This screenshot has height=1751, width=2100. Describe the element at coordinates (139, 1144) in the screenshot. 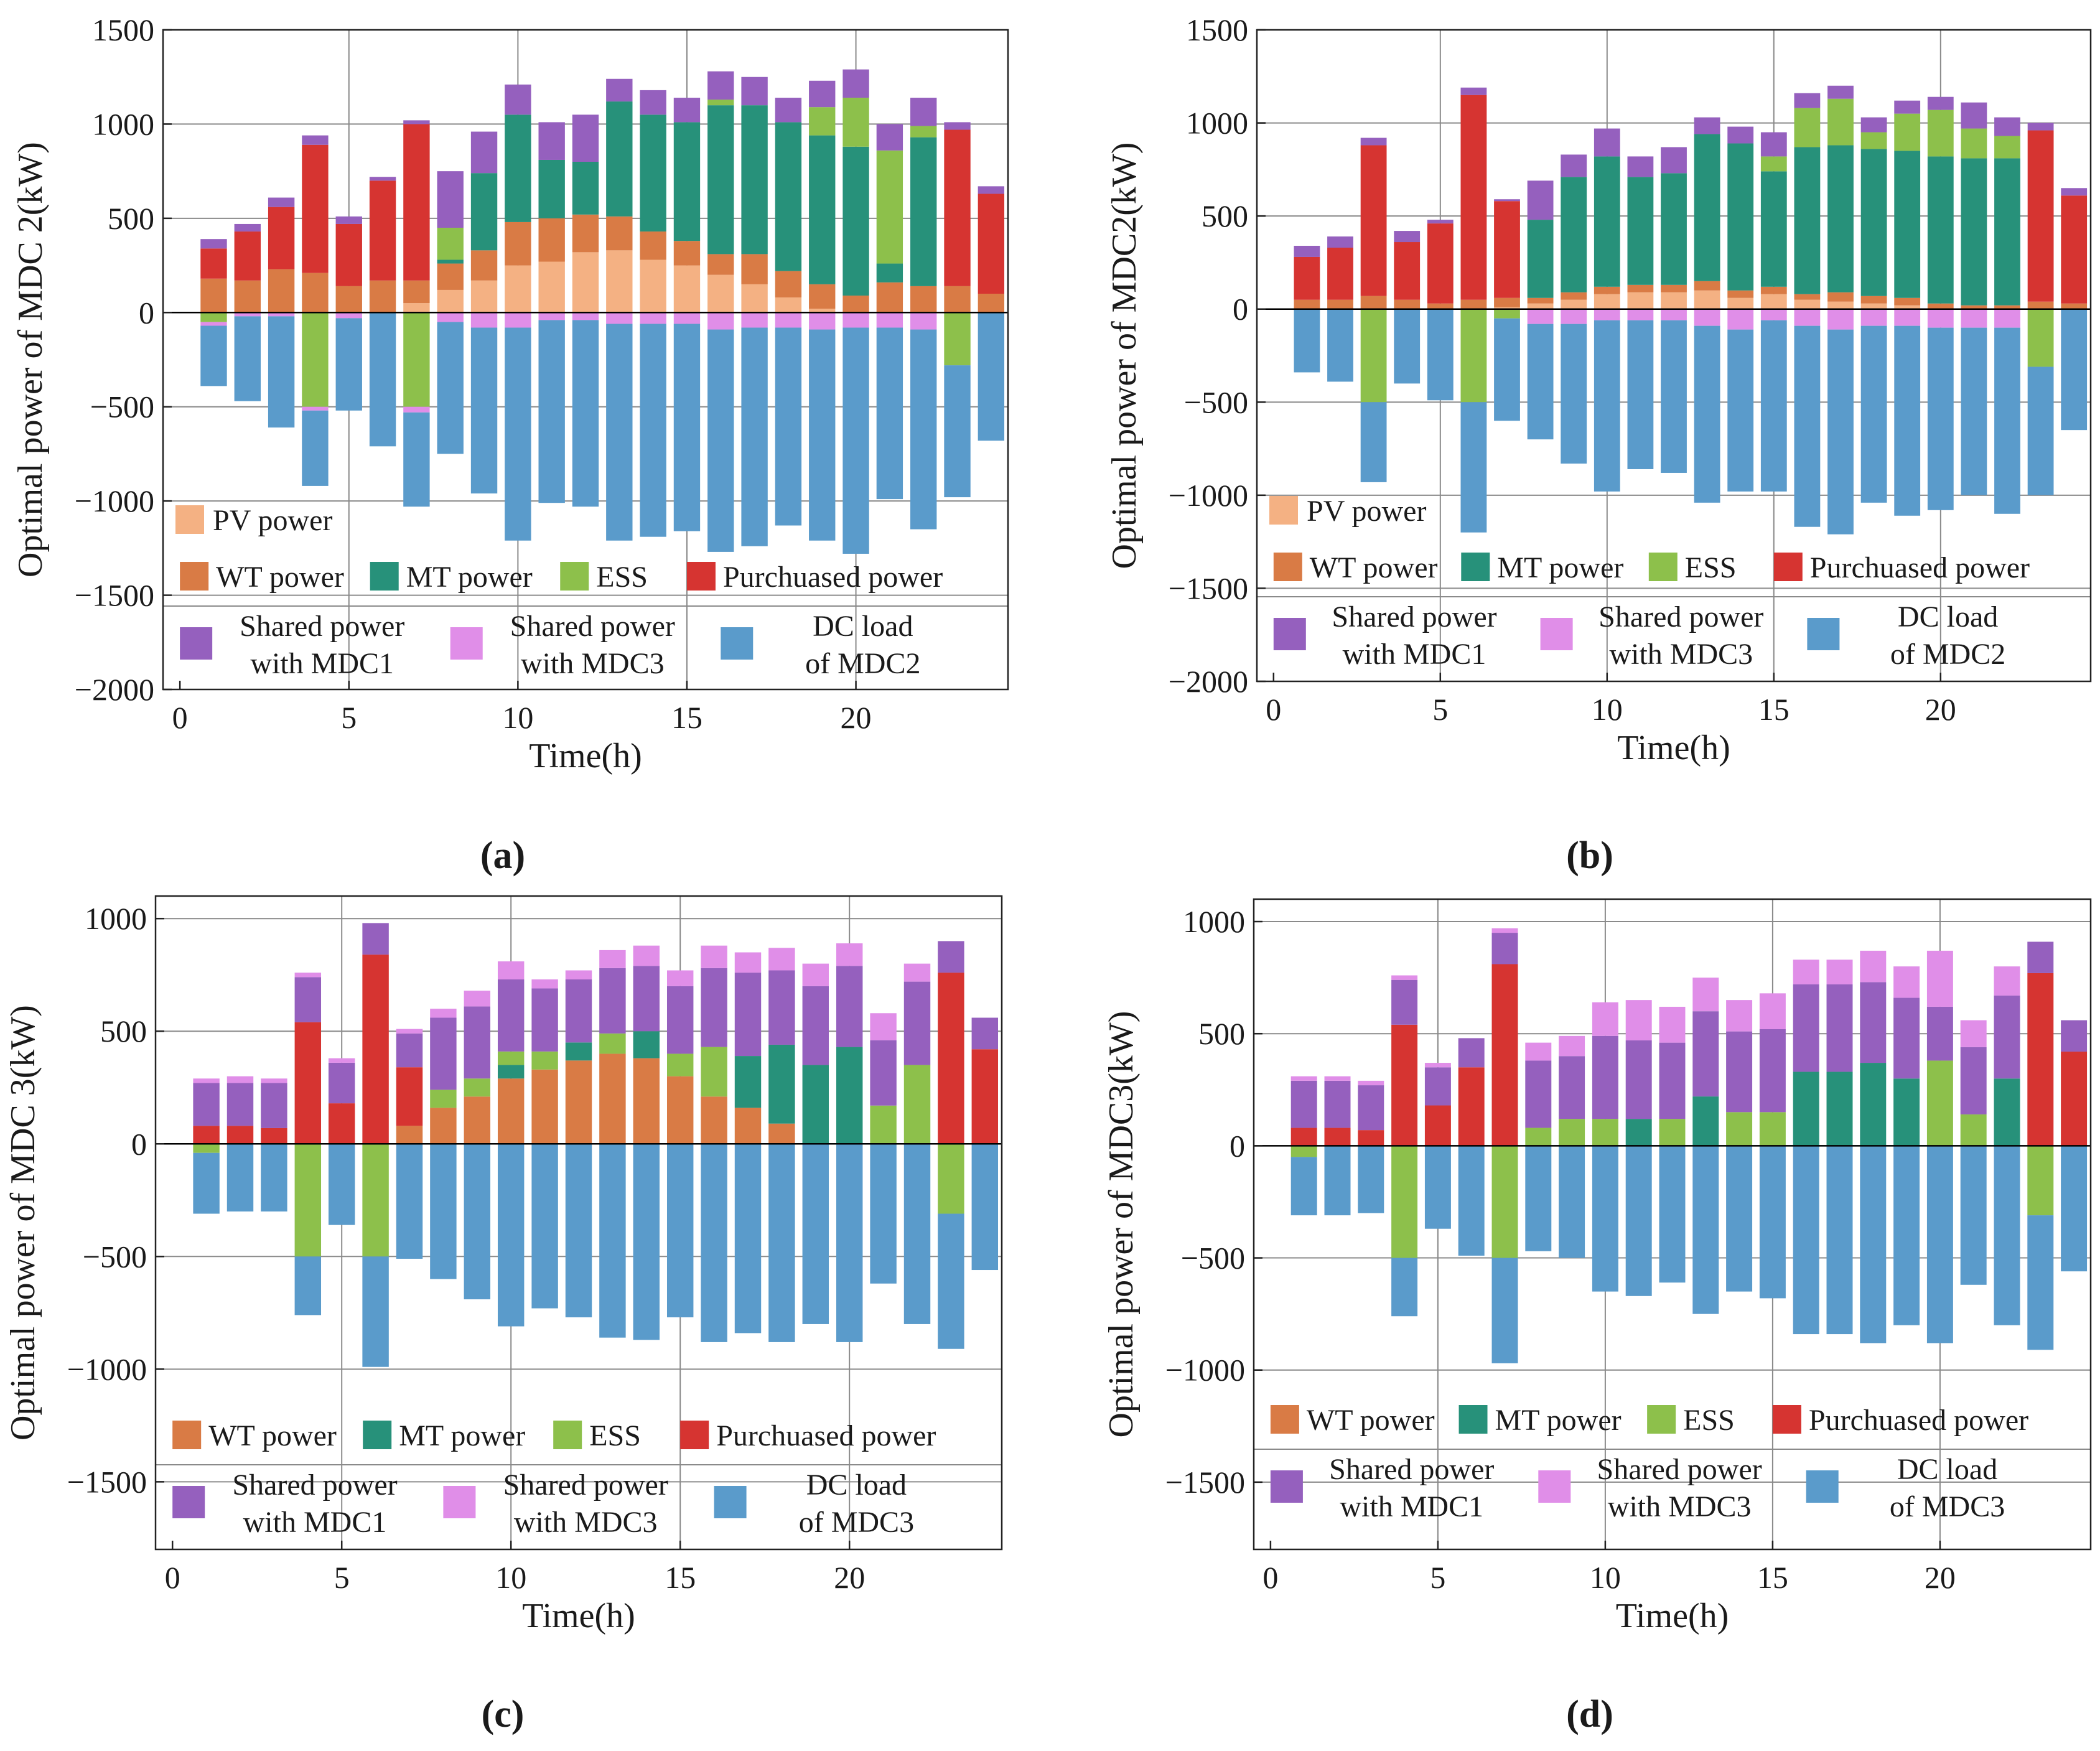

I see `y-tick-label: 0` at that location.